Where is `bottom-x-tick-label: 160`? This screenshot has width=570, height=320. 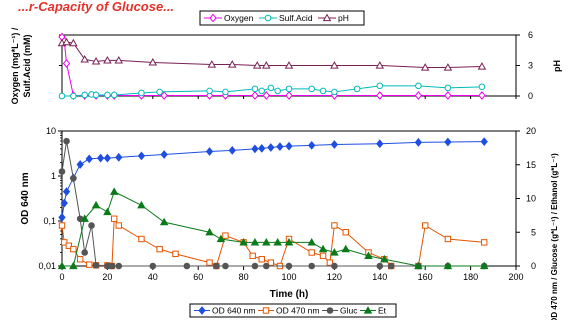
bottom-x-tick-label: 160 is located at coordinates (425, 277).